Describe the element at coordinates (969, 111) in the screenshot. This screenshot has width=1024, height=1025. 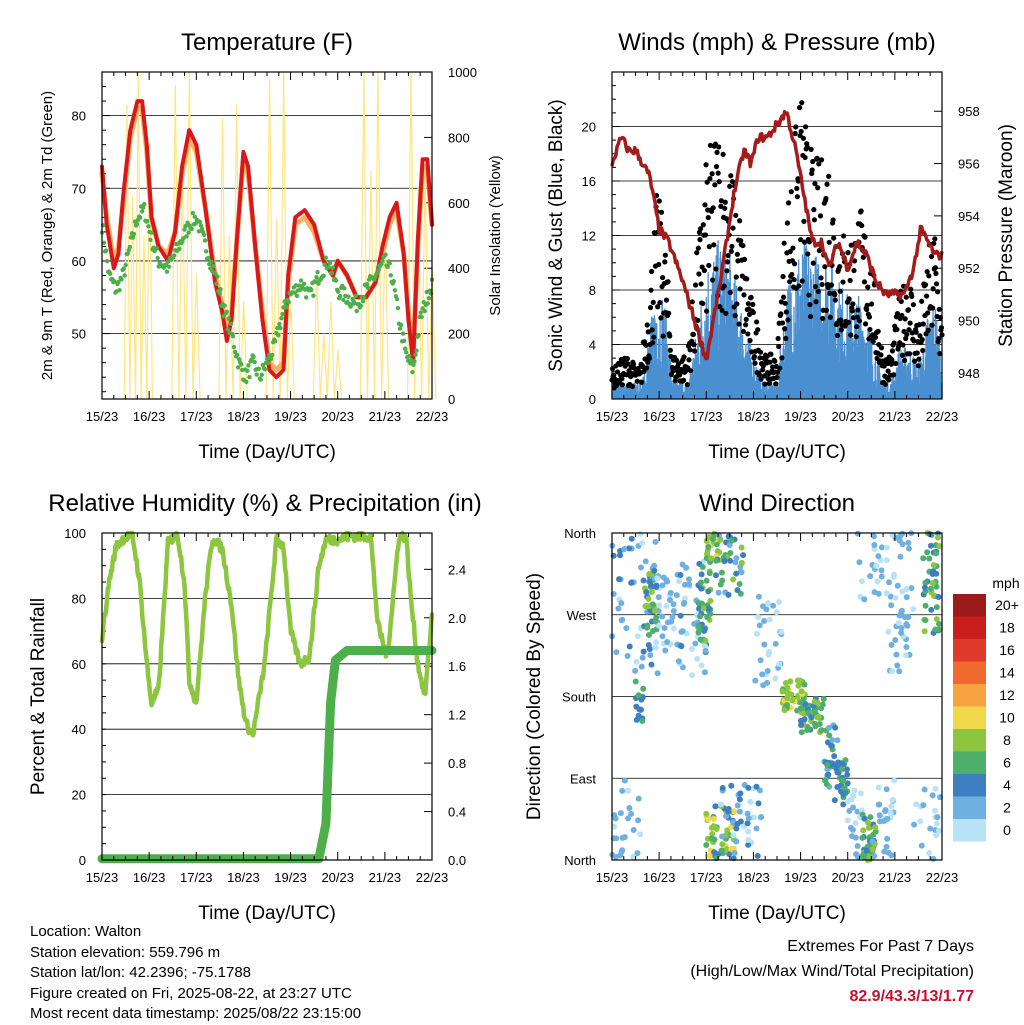
I see `y2-tick-label: 958` at that location.